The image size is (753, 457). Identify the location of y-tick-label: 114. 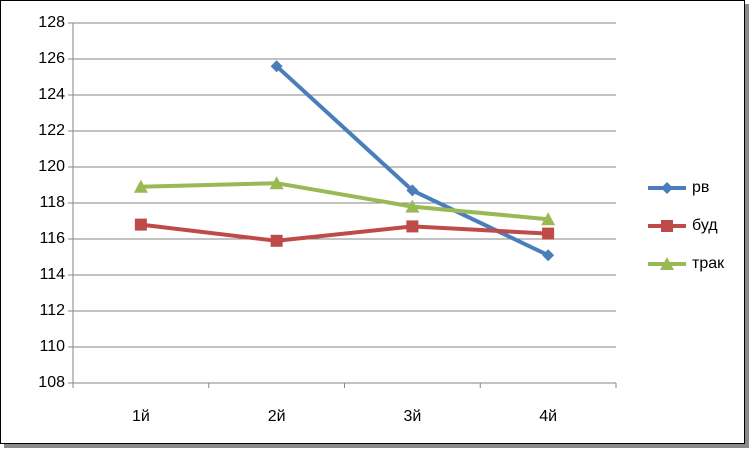
(52, 274).